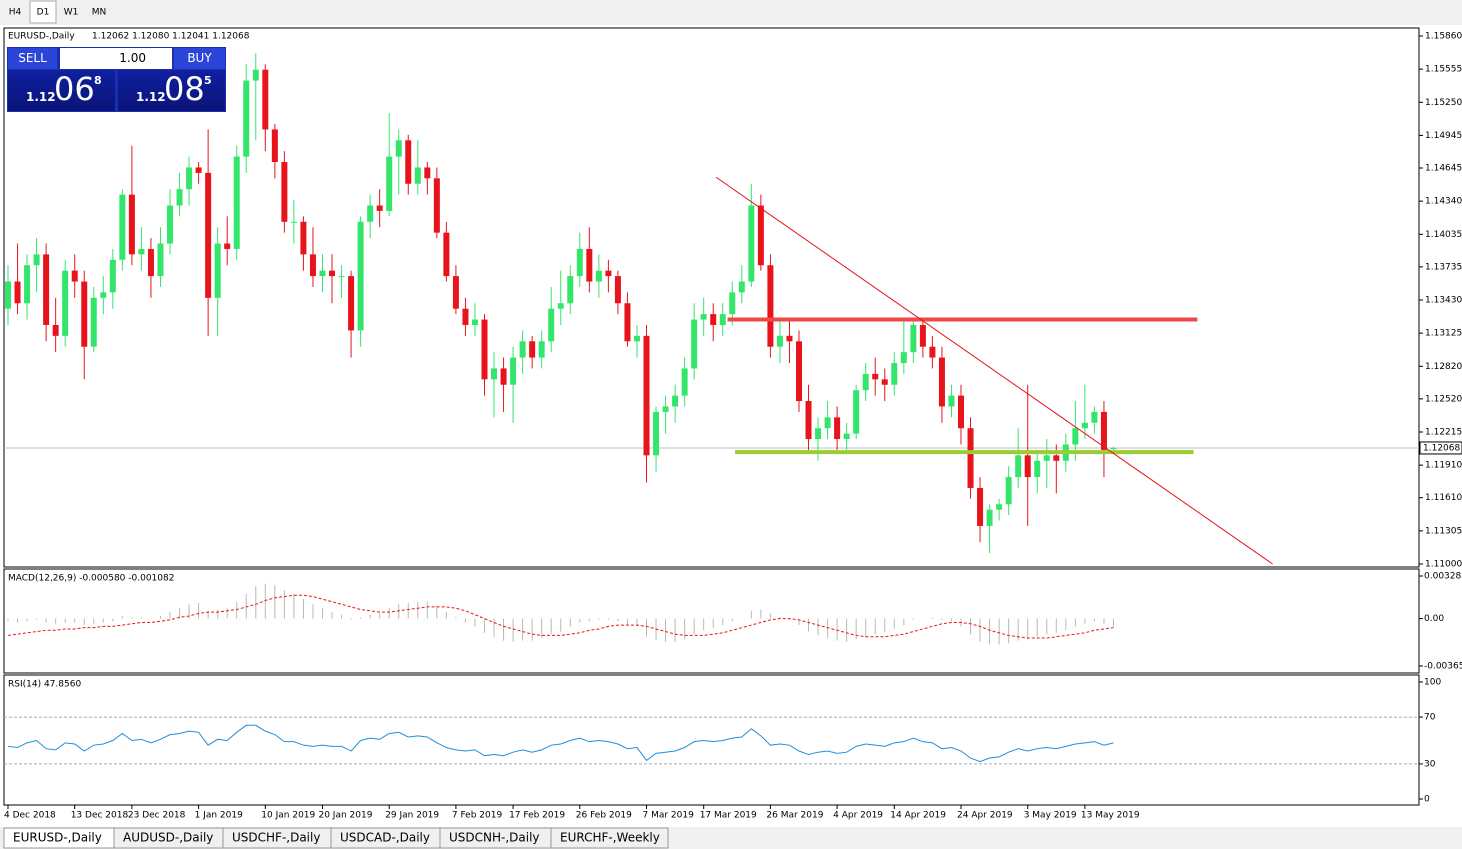 The height and width of the screenshot is (849, 1462). What do you see at coordinates (276, 838) in the screenshot?
I see `tab-label: USDCHF-,Daily` at bounding box center [276, 838].